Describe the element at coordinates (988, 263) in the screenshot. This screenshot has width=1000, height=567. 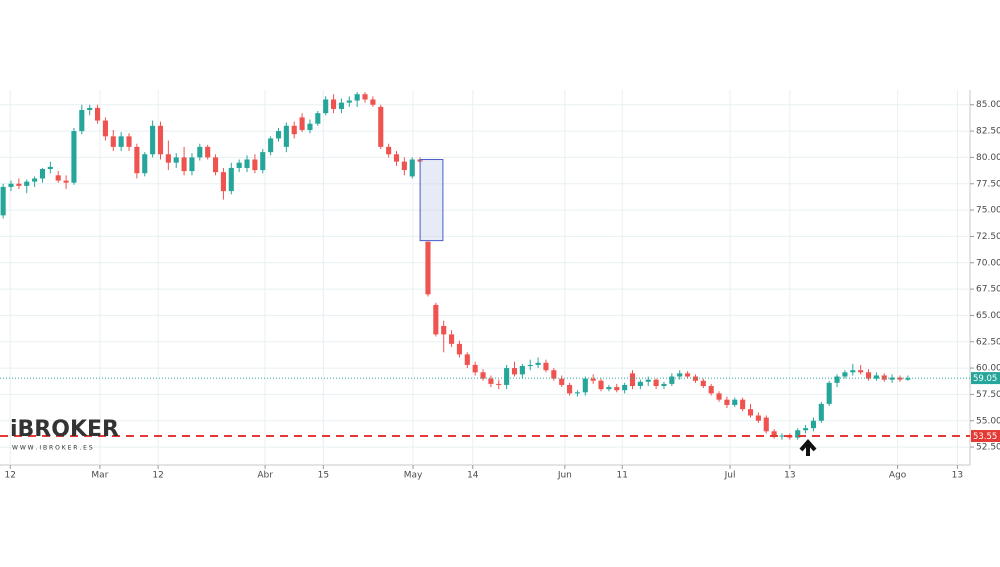
I see `y-tick-label: 70.00` at that location.